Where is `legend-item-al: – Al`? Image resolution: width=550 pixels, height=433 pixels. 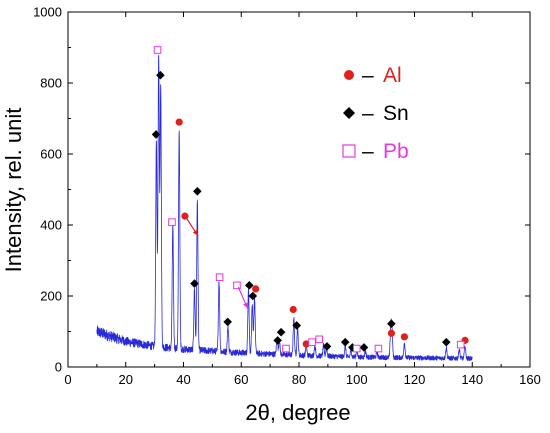 legend-item-al: – Al is located at coordinates (373, 75).